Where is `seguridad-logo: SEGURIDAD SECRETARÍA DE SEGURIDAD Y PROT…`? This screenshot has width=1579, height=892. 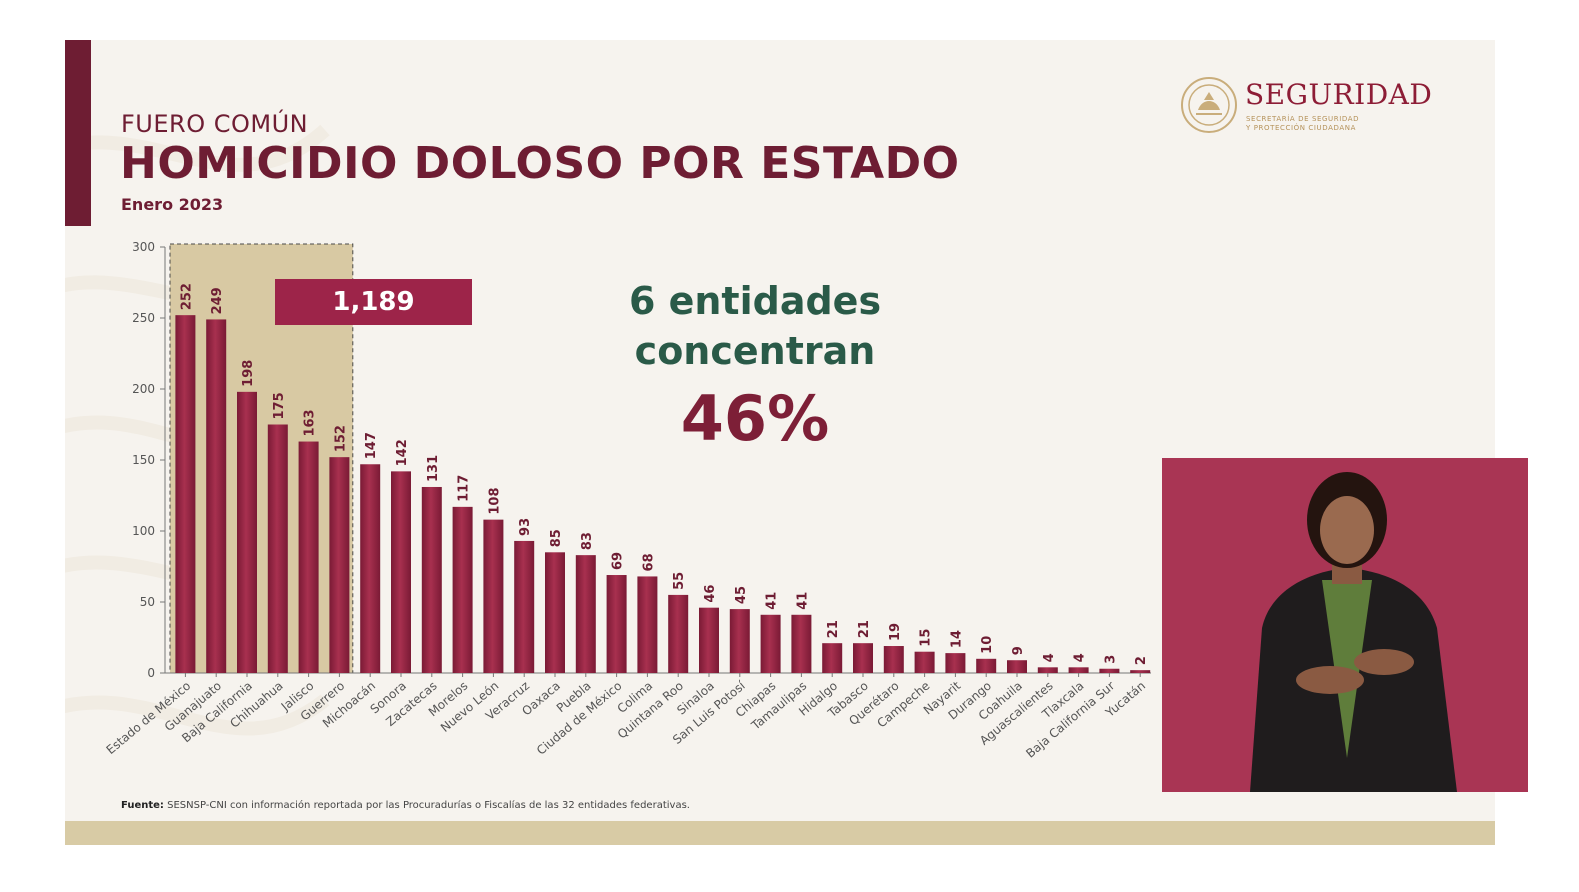
seguridad-logo: SEGURIDAD SECRETARÍA DE SEGURIDAD Y PROT… is located at coordinates (1330, 107).